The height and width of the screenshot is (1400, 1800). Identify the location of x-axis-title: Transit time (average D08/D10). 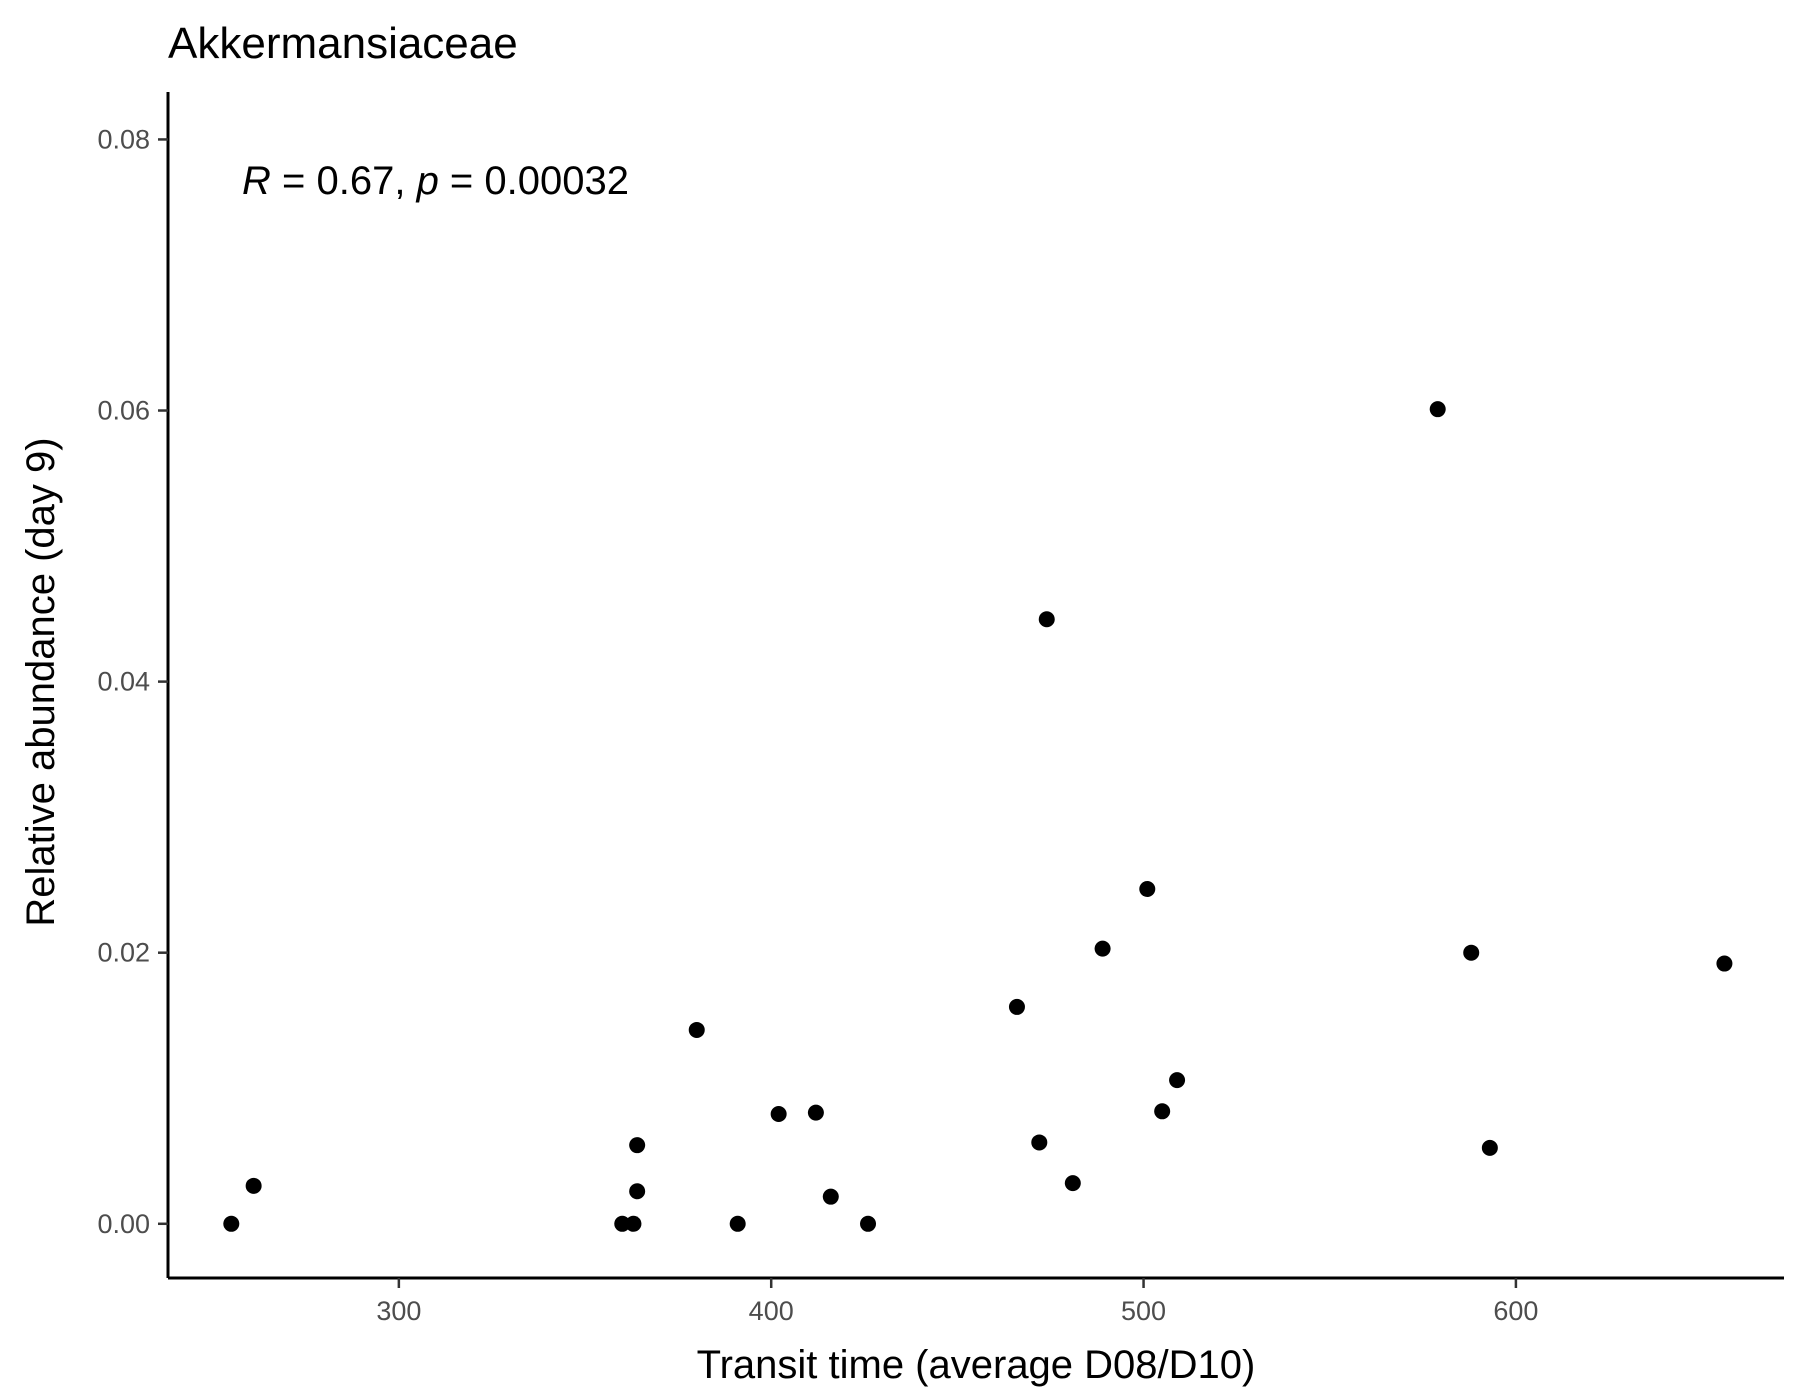
(976, 1365).